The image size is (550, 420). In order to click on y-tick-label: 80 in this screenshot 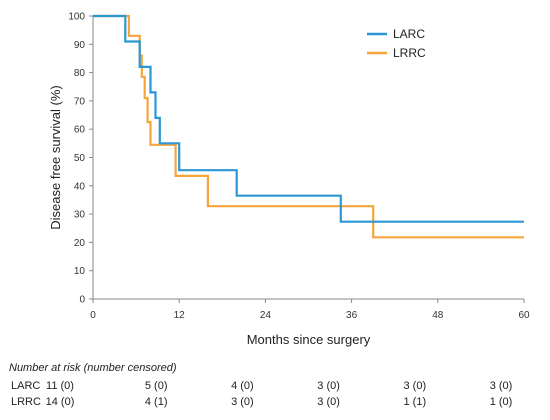, I will do `click(80, 73)`.